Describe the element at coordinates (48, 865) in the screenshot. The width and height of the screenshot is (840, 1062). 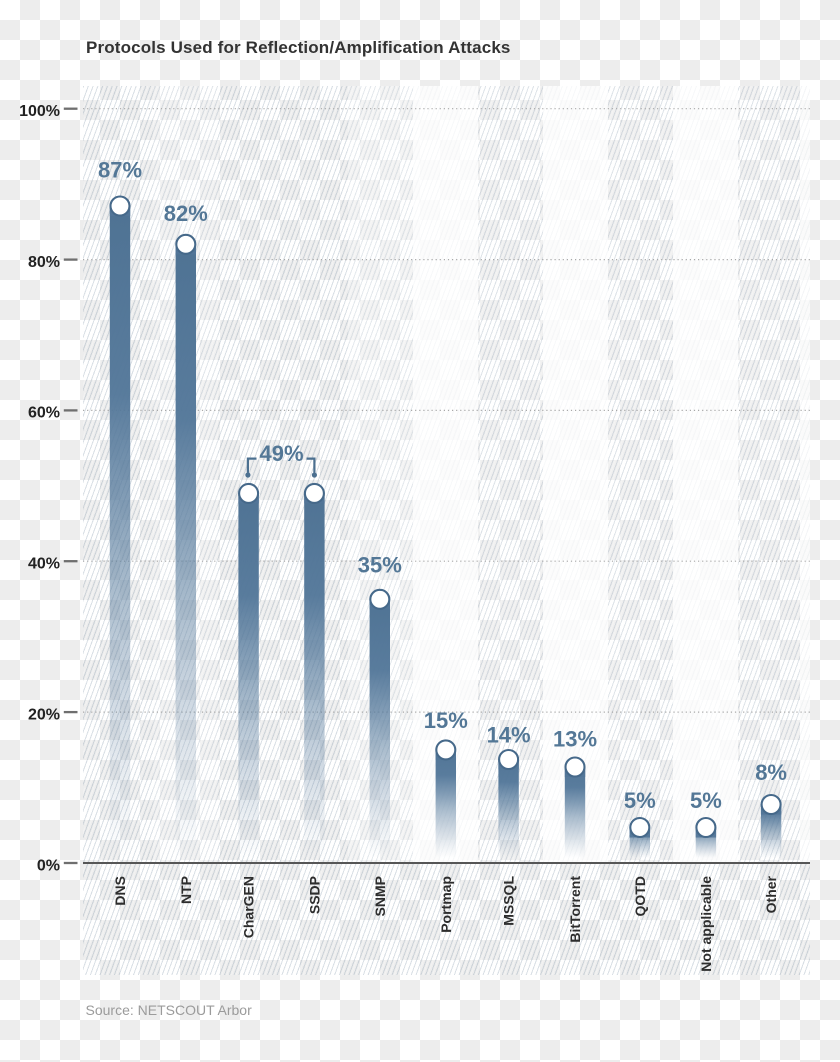
I see `svg-text: 0%` at that location.